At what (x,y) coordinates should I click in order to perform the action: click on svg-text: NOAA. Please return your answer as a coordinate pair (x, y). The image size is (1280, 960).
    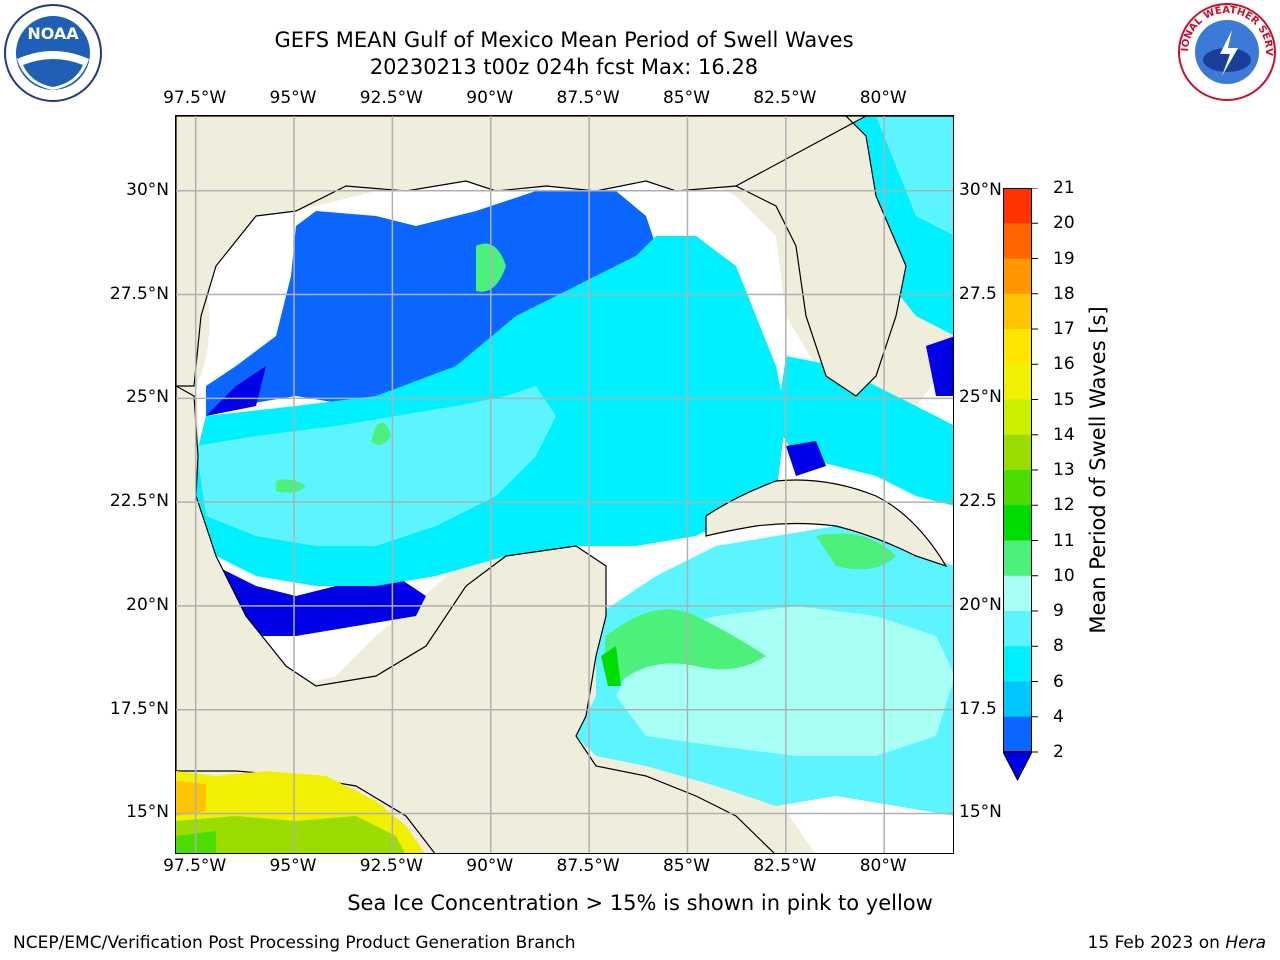
    Looking at the image, I should click on (53, 33).